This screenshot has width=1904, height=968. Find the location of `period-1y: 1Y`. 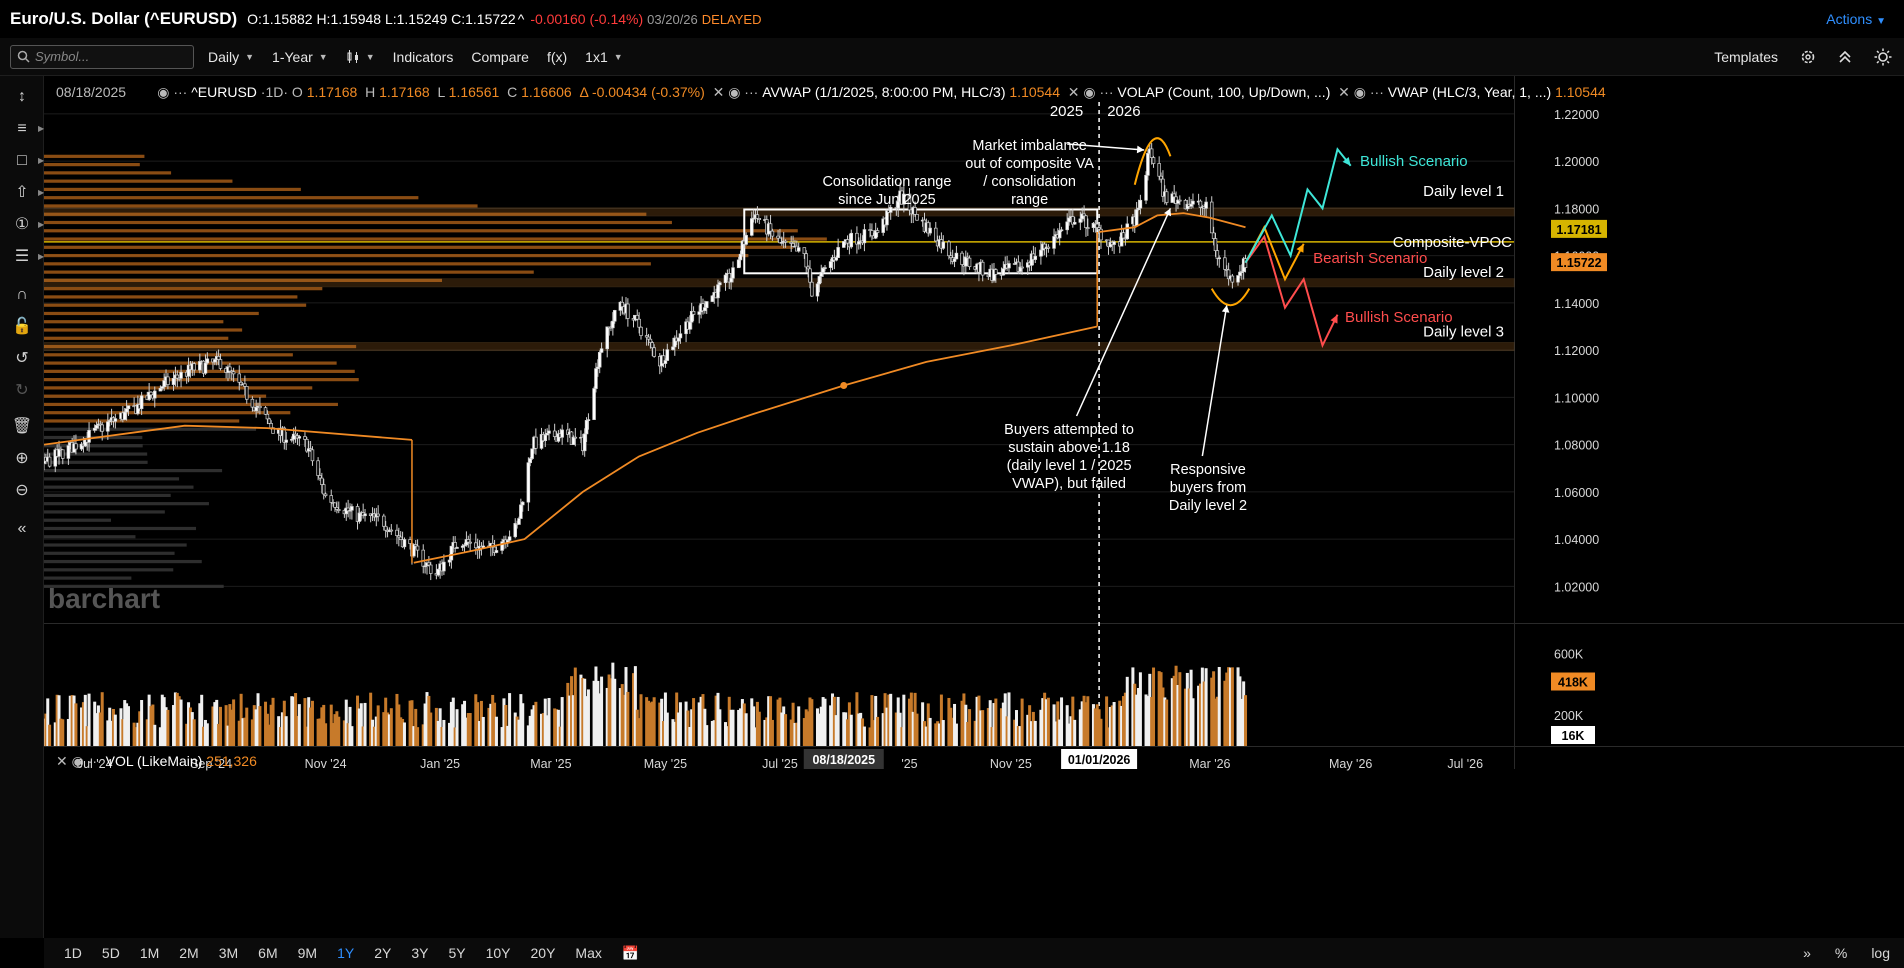

period-1y: 1Y is located at coordinates (346, 953).